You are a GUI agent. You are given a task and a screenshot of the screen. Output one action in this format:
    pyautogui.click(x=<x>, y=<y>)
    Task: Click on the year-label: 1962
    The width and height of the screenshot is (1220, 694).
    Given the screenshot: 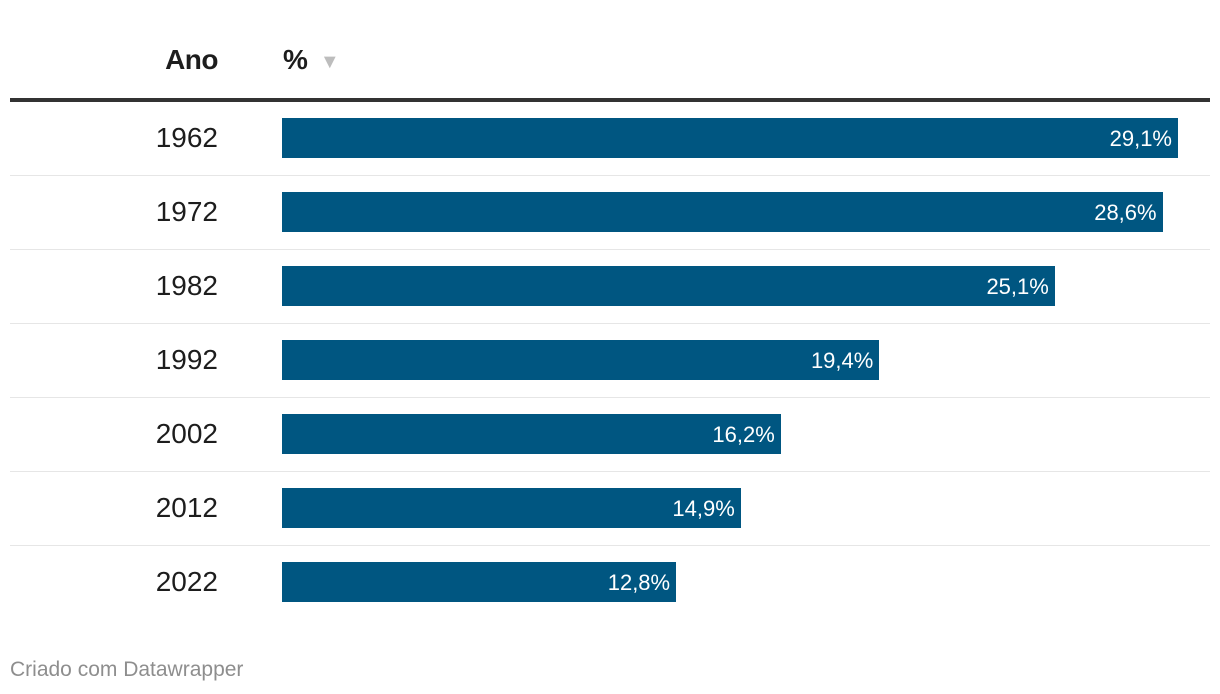 What is the action you would take?
    pyautogui.click(x=186, y=137)
    